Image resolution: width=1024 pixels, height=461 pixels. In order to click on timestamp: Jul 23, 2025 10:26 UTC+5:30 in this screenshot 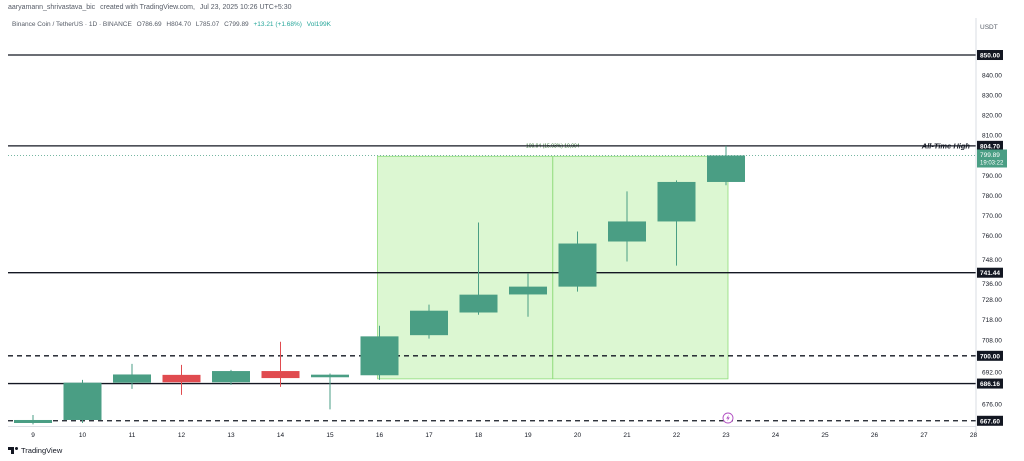, I will do `click(245, 7)`.